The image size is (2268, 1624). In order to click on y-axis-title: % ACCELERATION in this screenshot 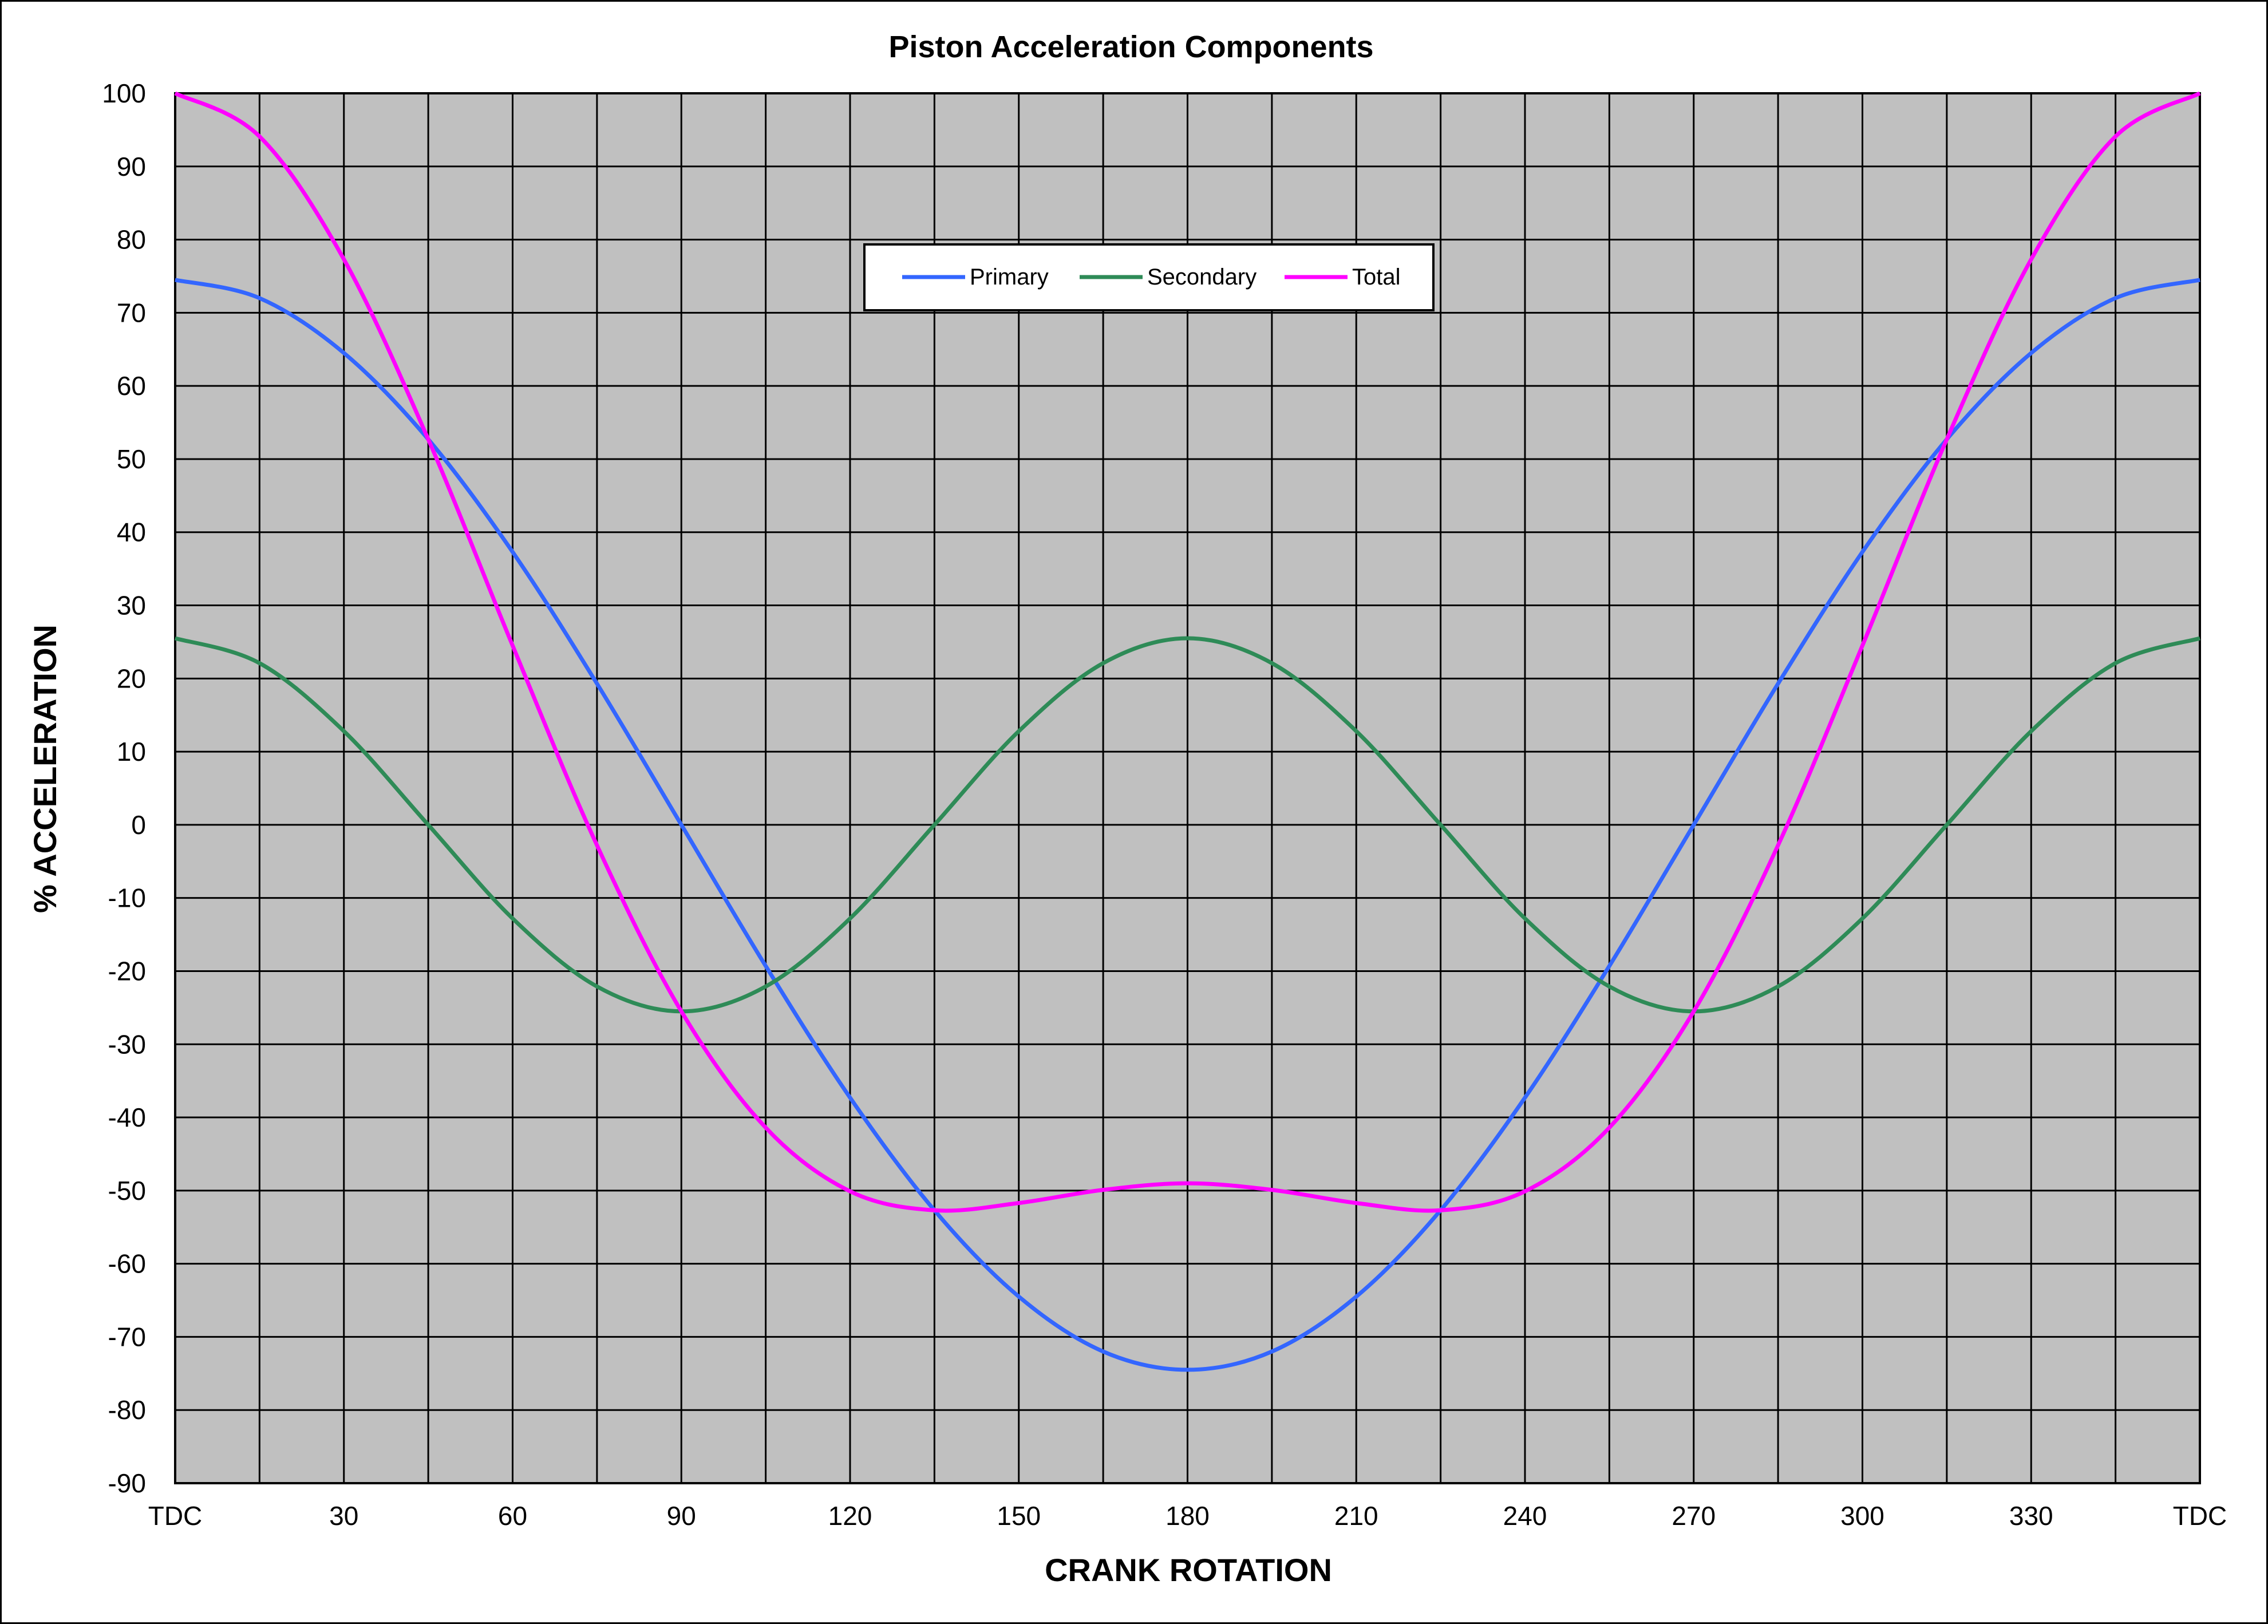, I will do `click(45, 769)`.